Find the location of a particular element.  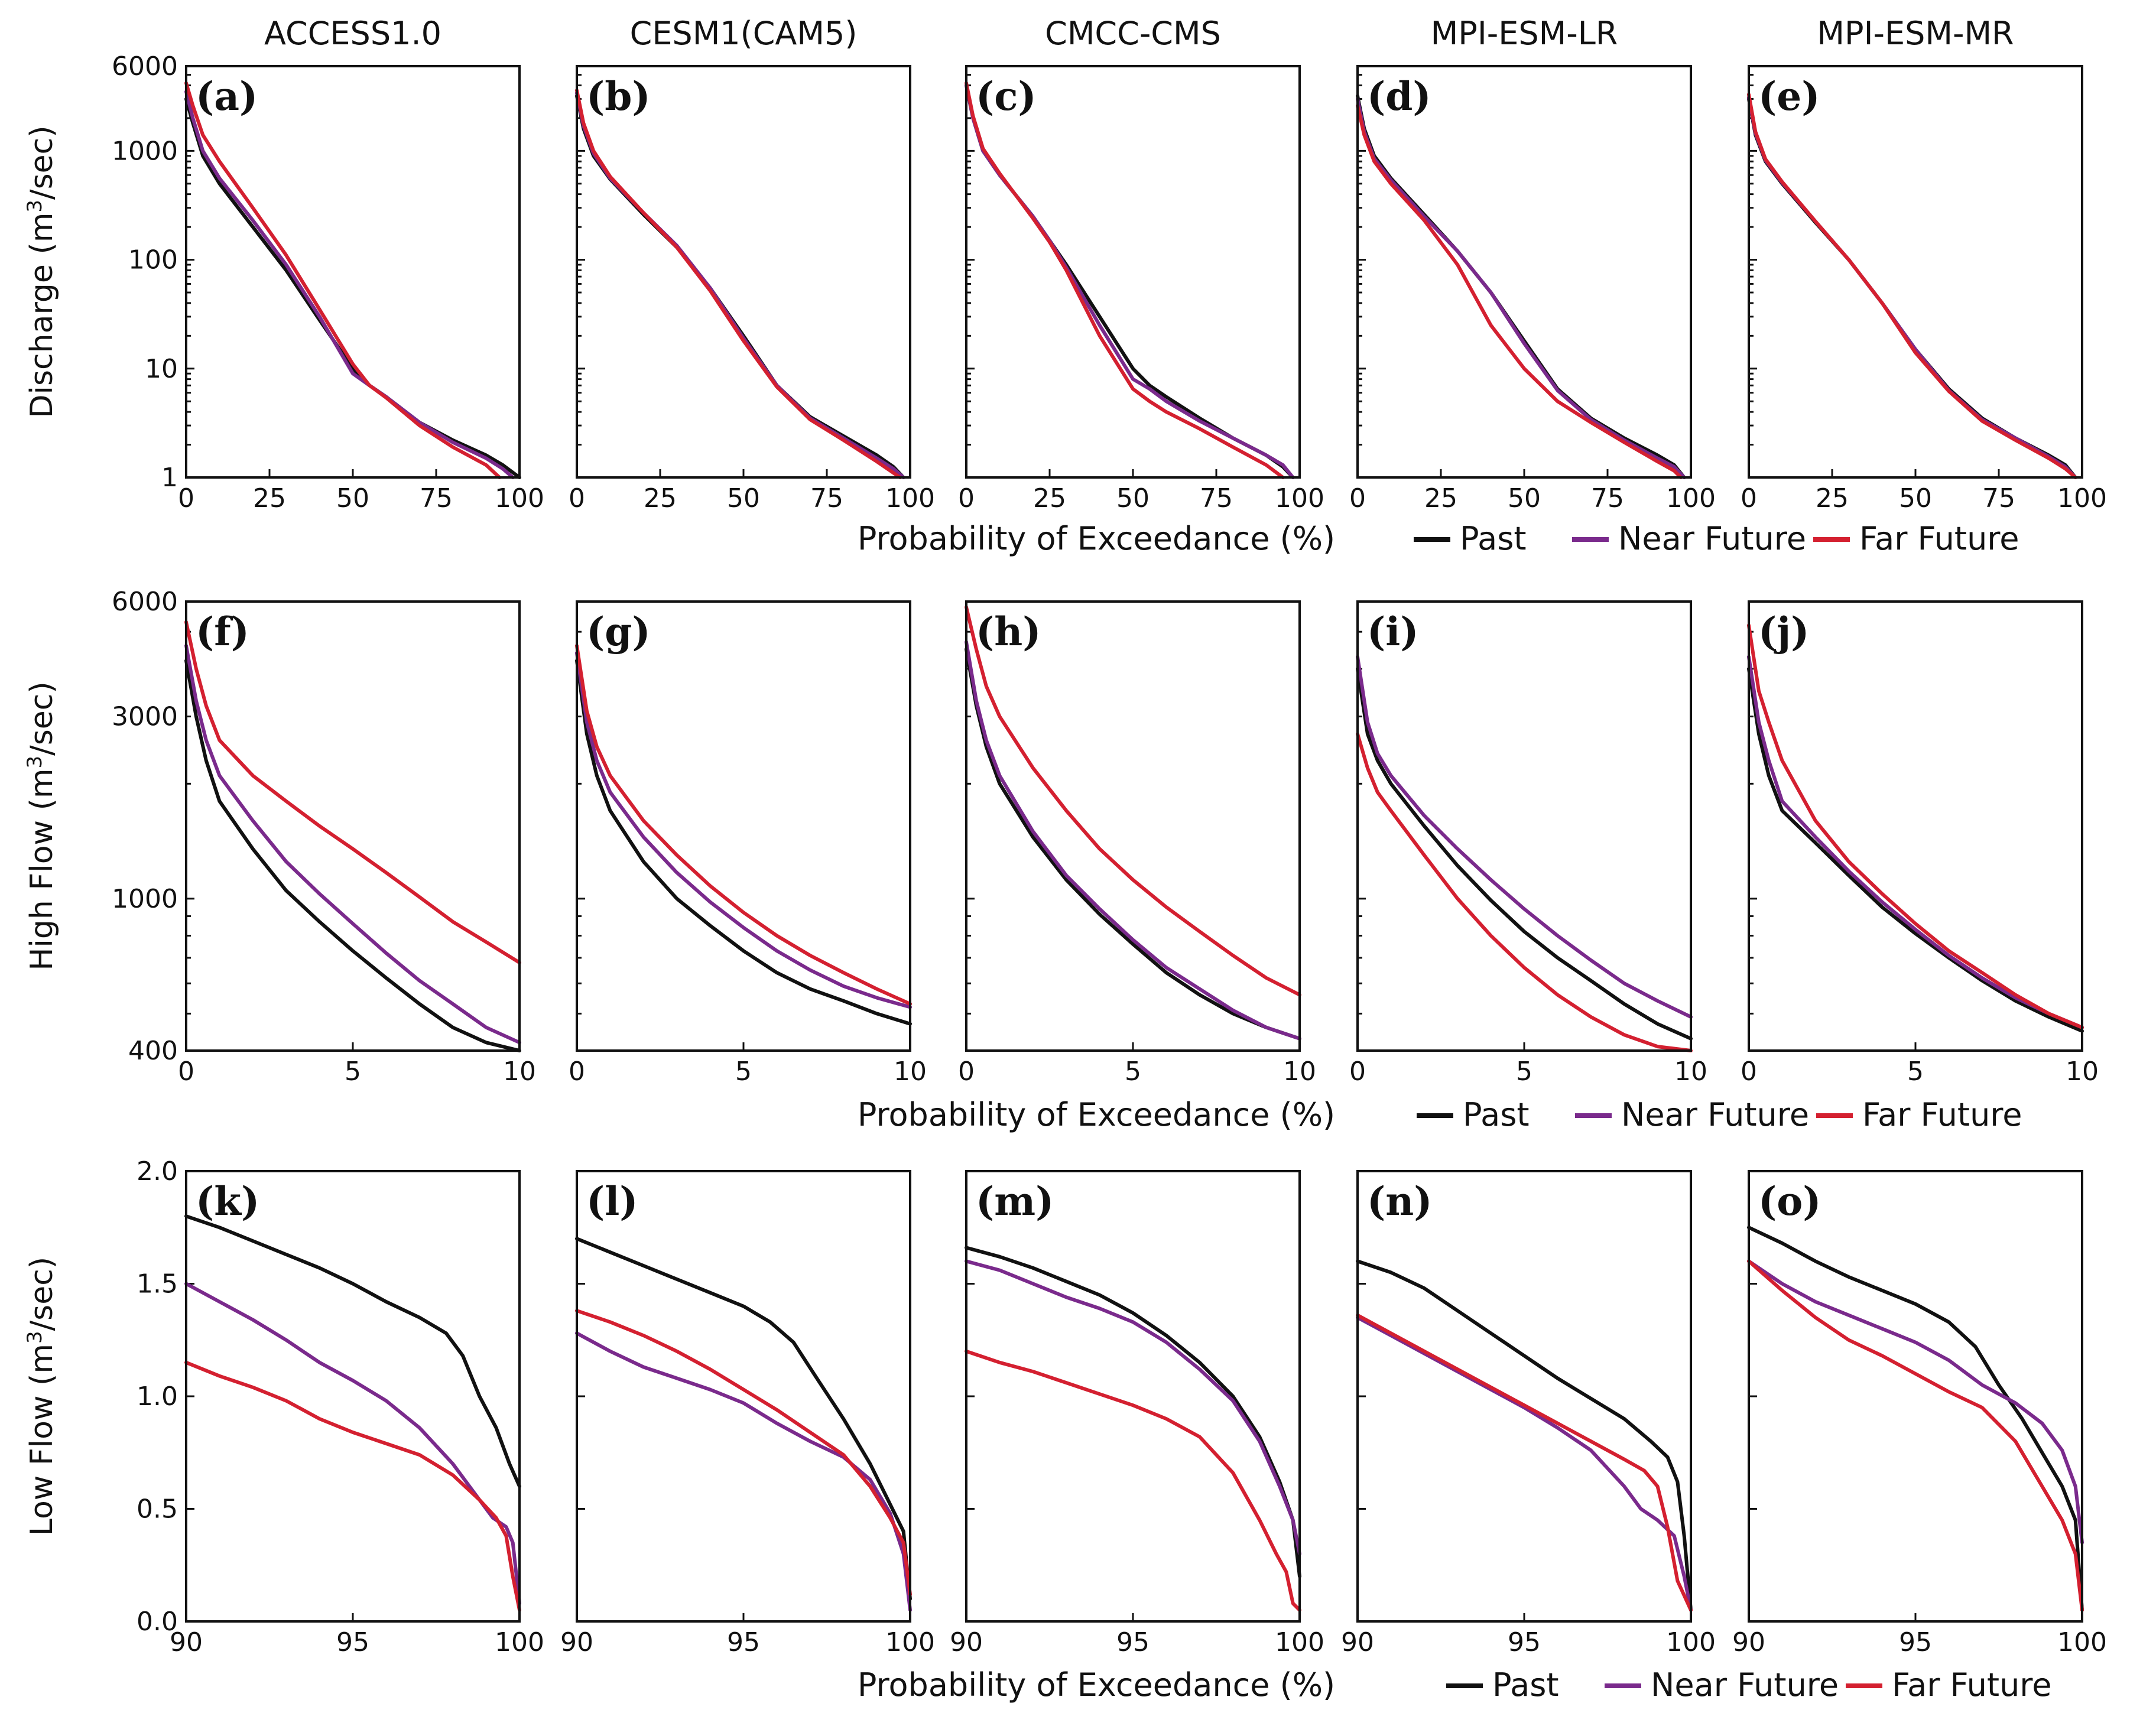

y-tick-label: 1.0 is located at coordinates (158, 1397).